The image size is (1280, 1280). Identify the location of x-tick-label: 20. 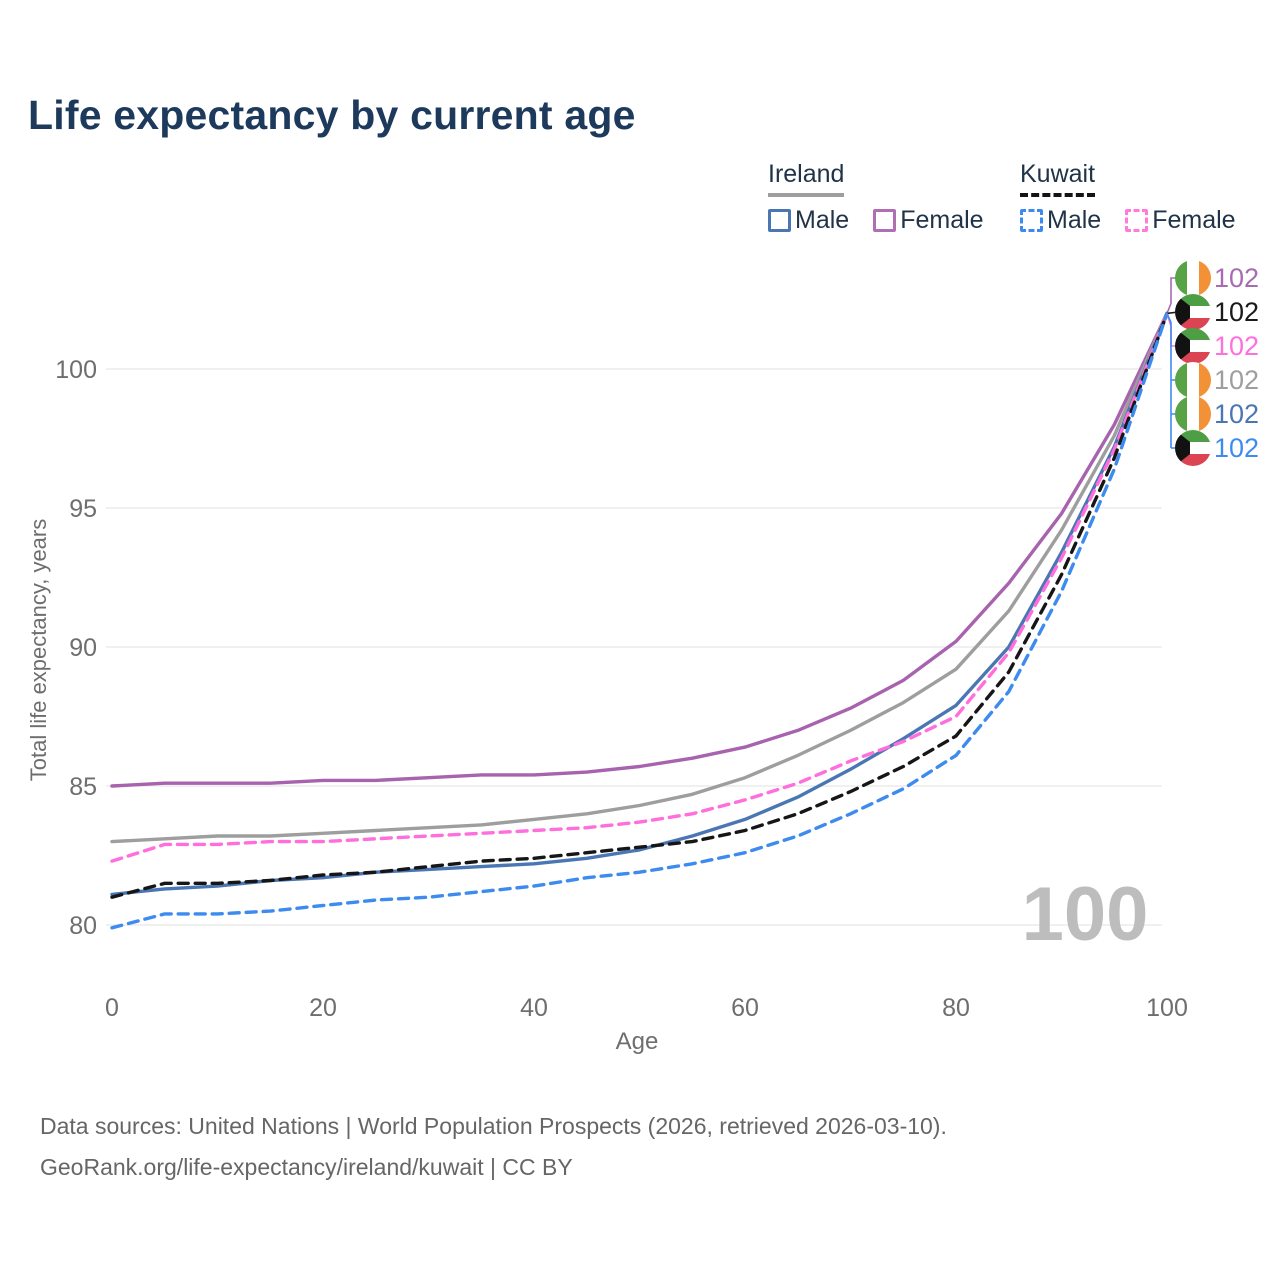
(323, 1008).